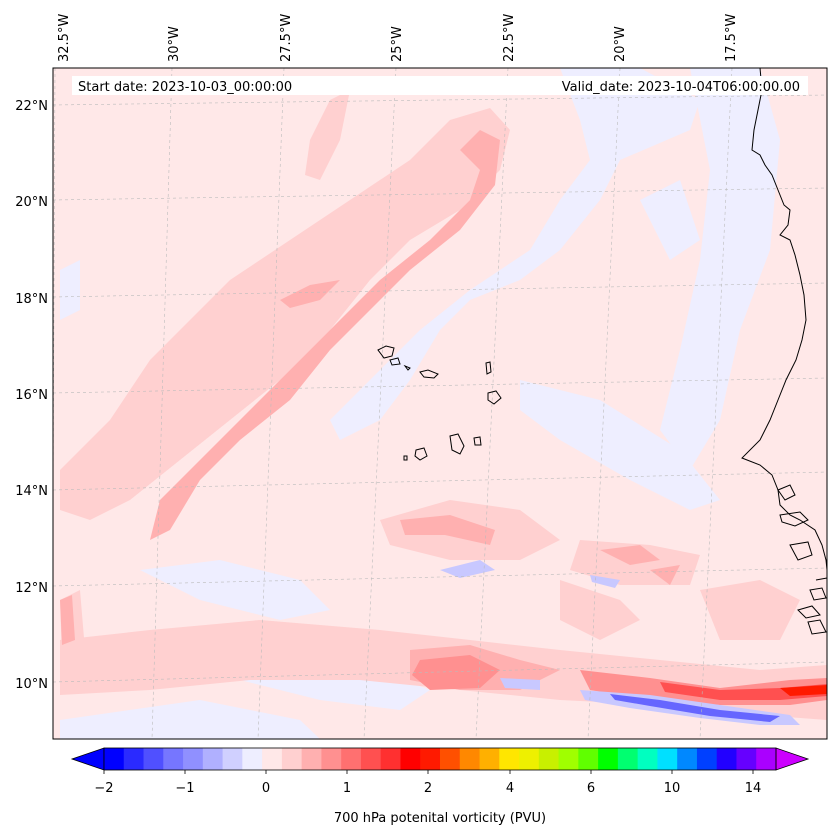 The height and width of the screenshot is (836, 837). What do you see at coordinates (31, 299) in the screenshot?
I see `lat-label: 18°N` at bounding box center [31, 299].